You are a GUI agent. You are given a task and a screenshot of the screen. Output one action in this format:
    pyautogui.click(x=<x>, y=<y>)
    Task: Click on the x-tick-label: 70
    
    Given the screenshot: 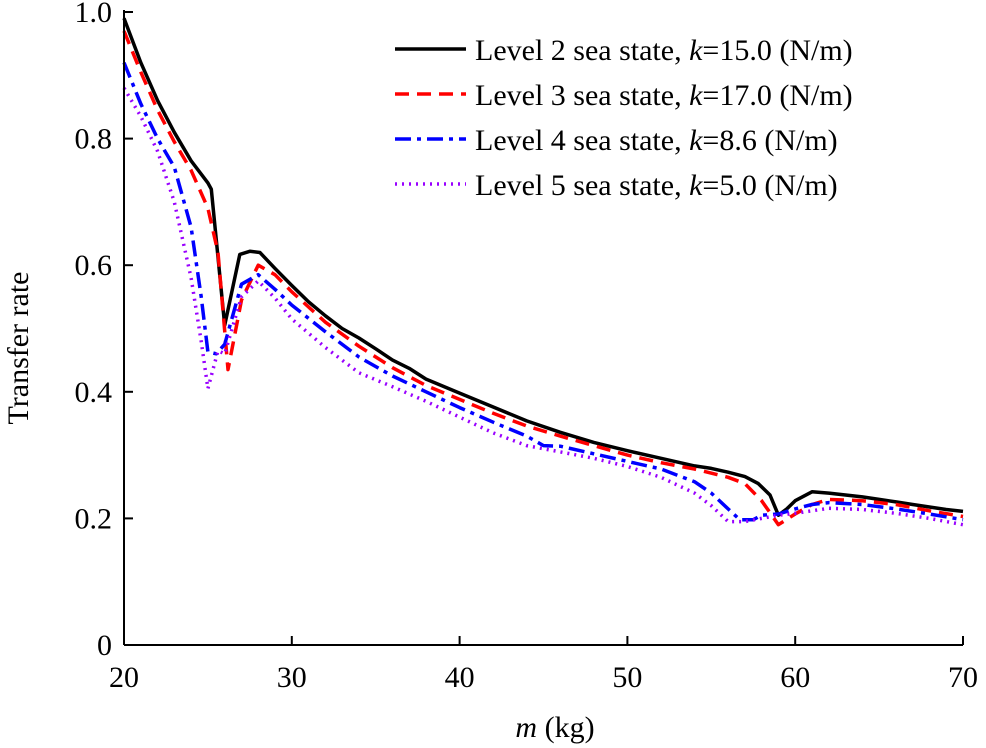 What is the action you would take?
    pyautogui.click(x=963, y=677)
    